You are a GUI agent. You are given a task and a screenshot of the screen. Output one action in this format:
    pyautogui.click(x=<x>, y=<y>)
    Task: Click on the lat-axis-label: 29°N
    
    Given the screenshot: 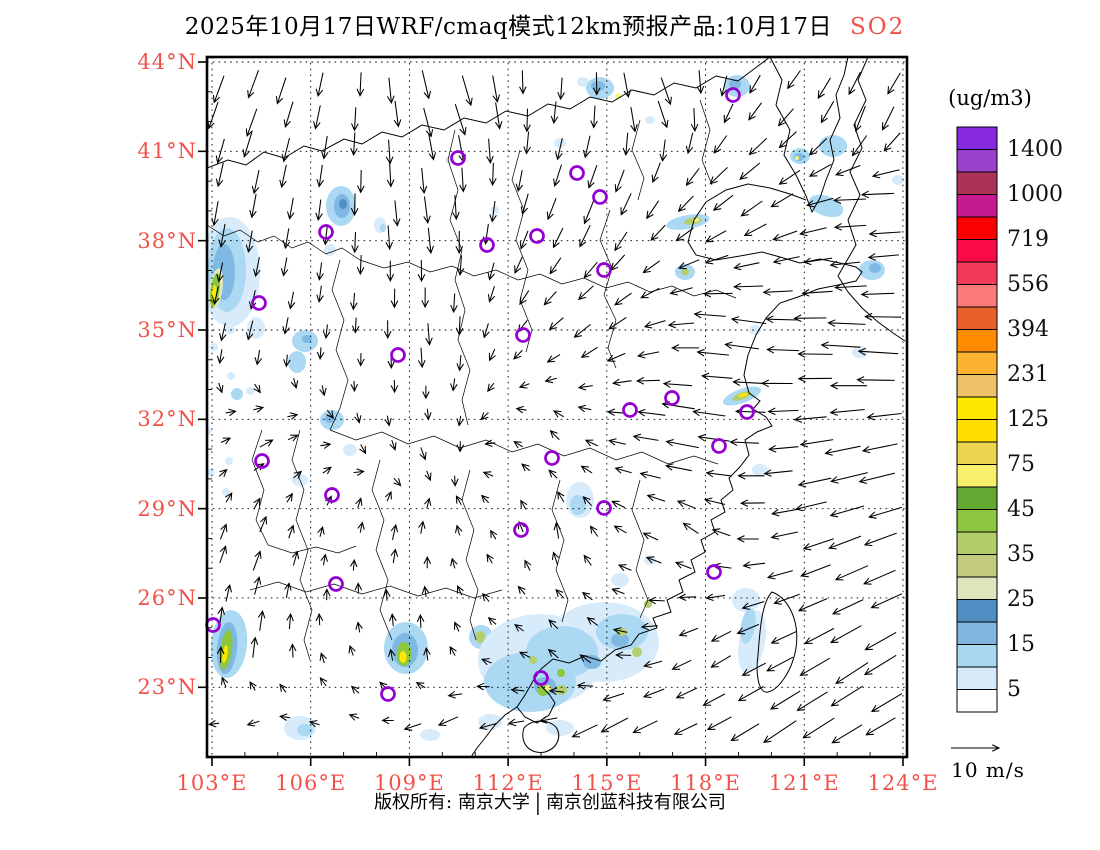 What is the action you would take?
    pyautogui.click(x=167, y=508)
    